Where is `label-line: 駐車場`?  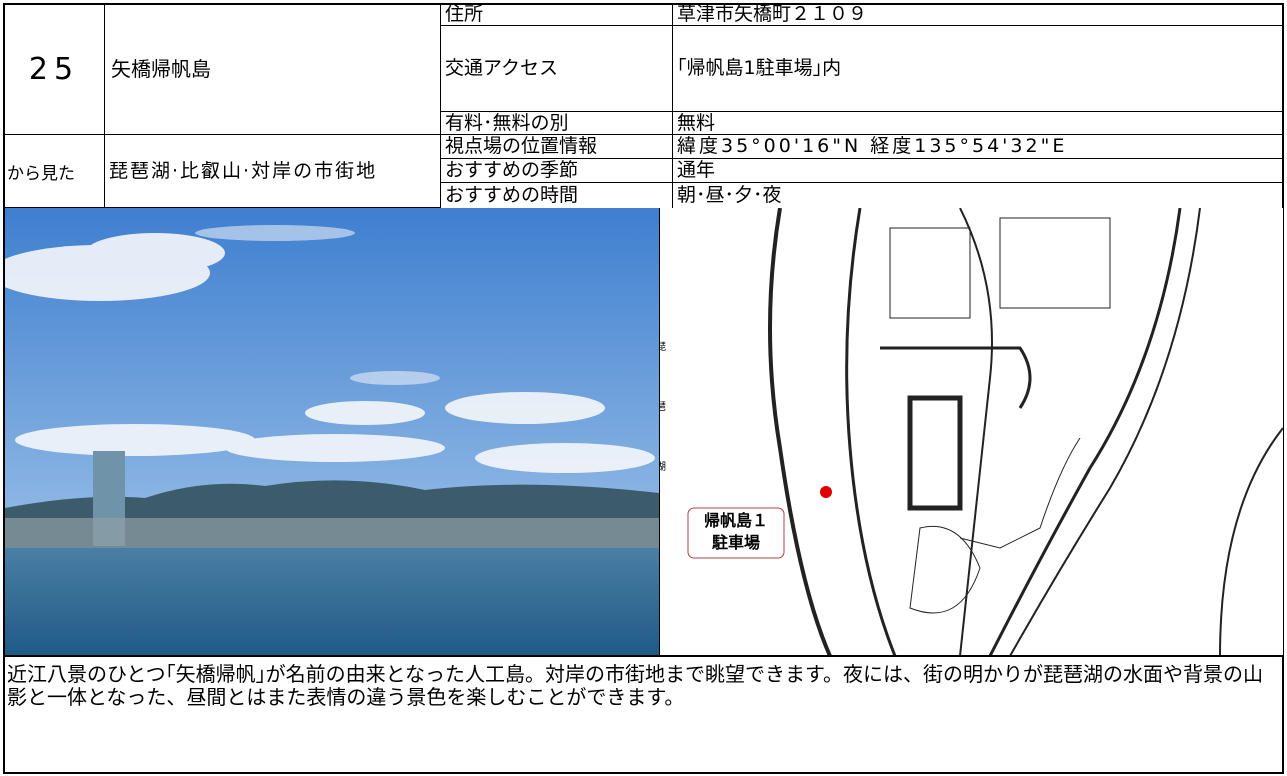
label-line: 駐車場 is located at coordinates (735, 542).